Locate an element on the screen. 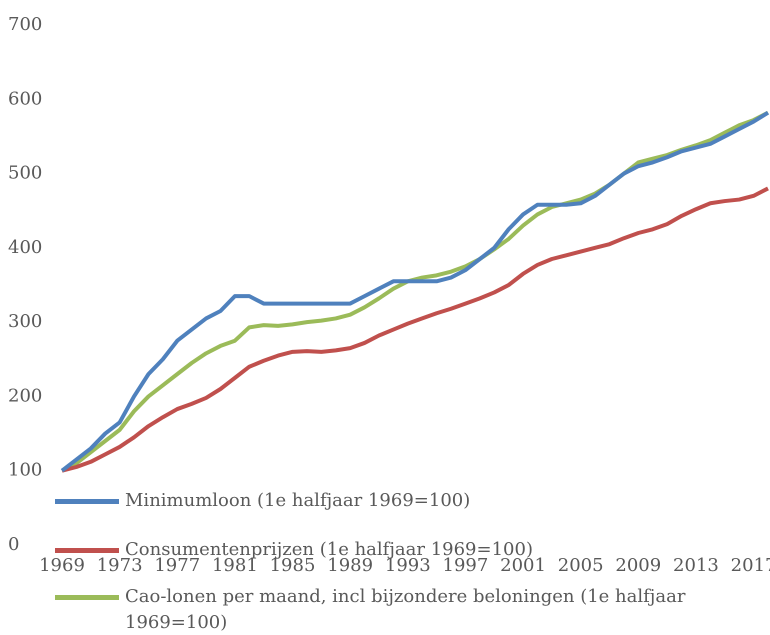 This screenshot has width=770, height=635. x-tick-label: 1981 is located at coordinates (235, 565).